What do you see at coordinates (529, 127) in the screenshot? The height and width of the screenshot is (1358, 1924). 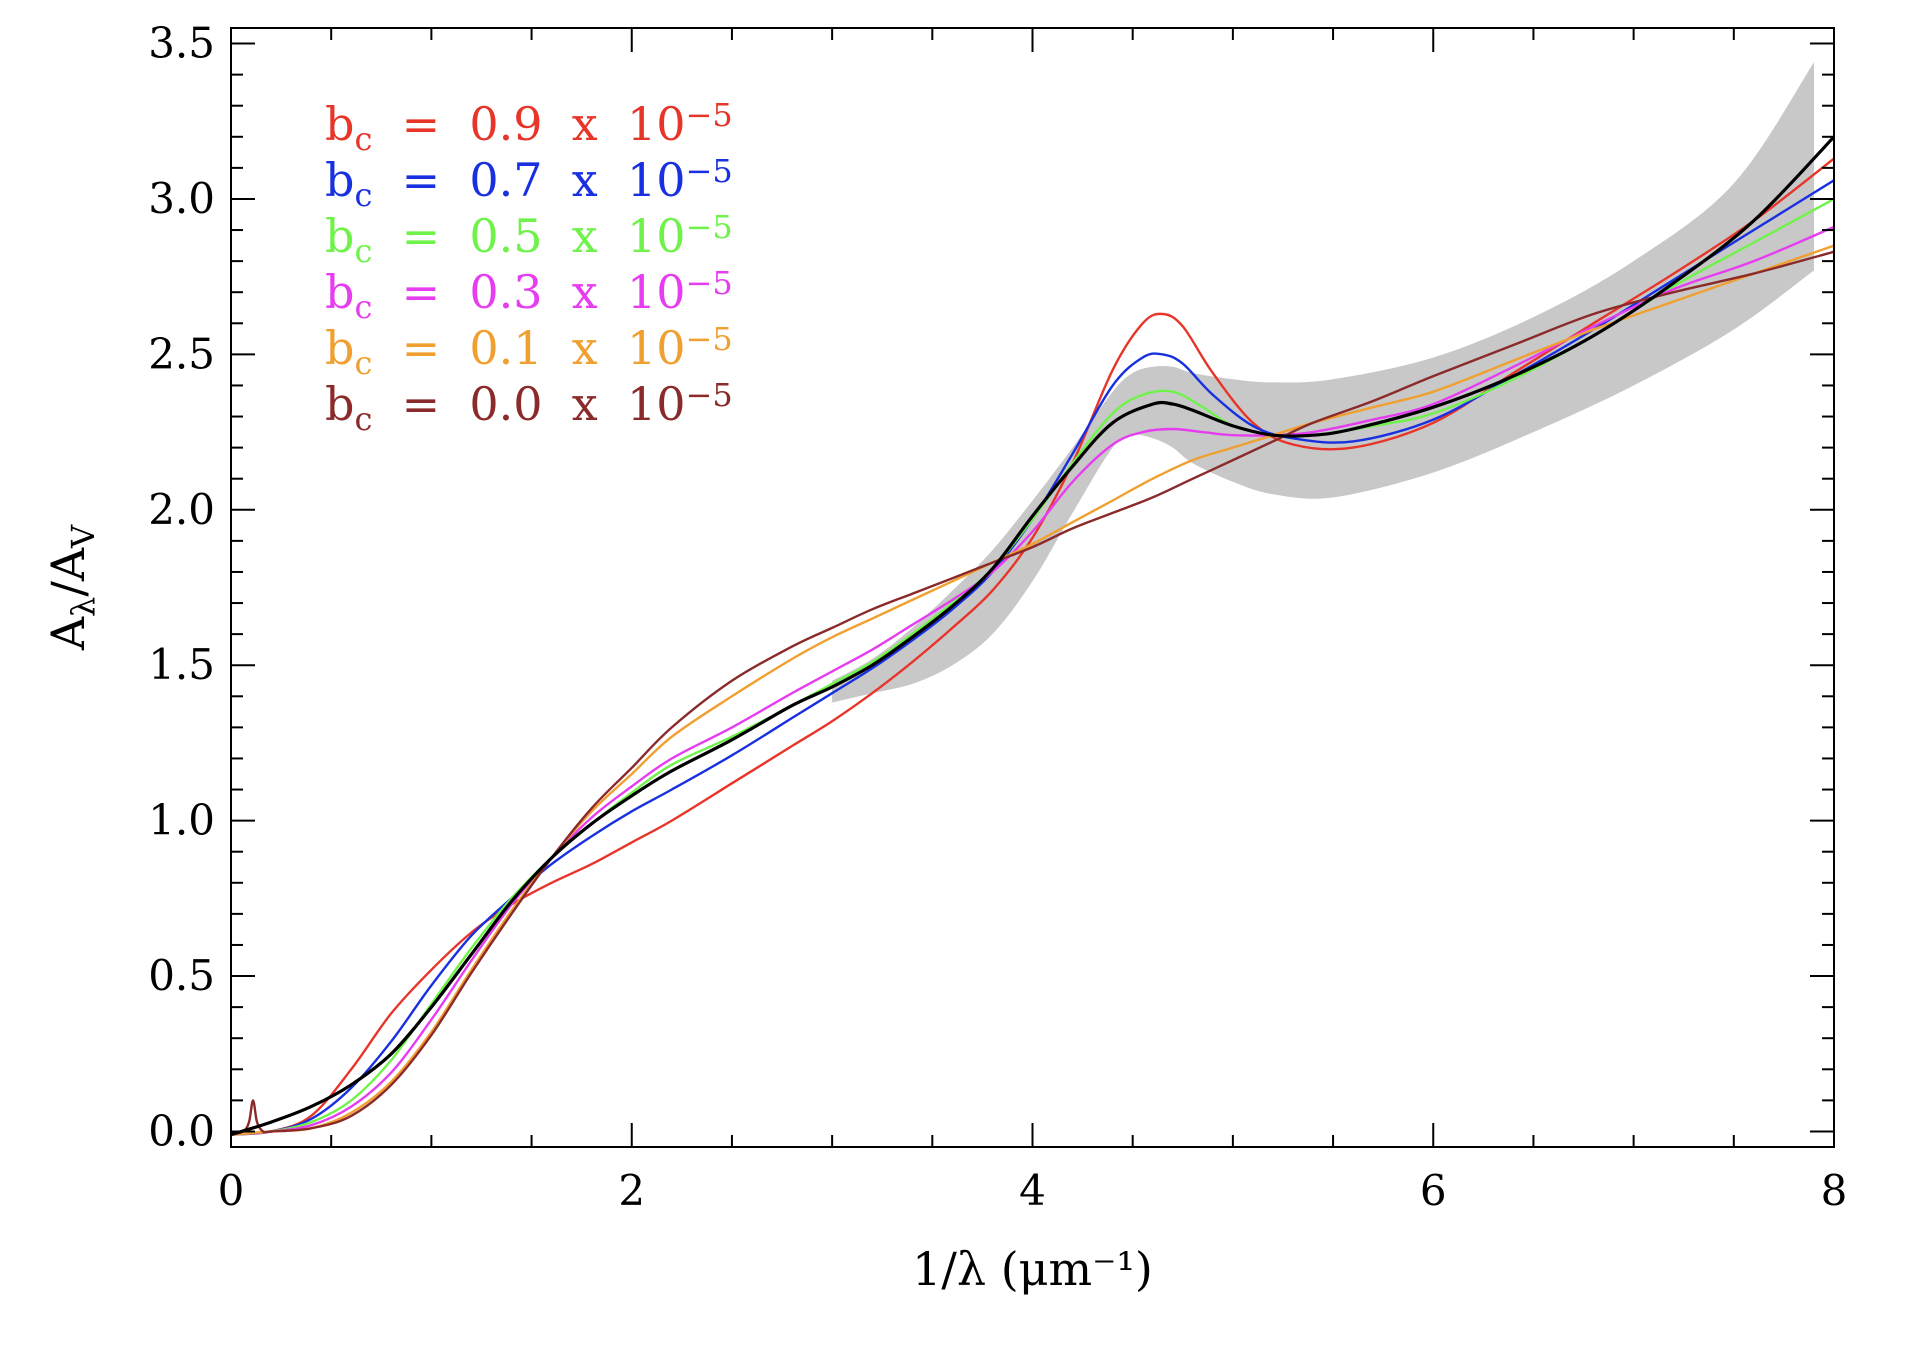 I see `legend-entry: bc = 0.9 x 10−5` at bounding box center [529, 127].